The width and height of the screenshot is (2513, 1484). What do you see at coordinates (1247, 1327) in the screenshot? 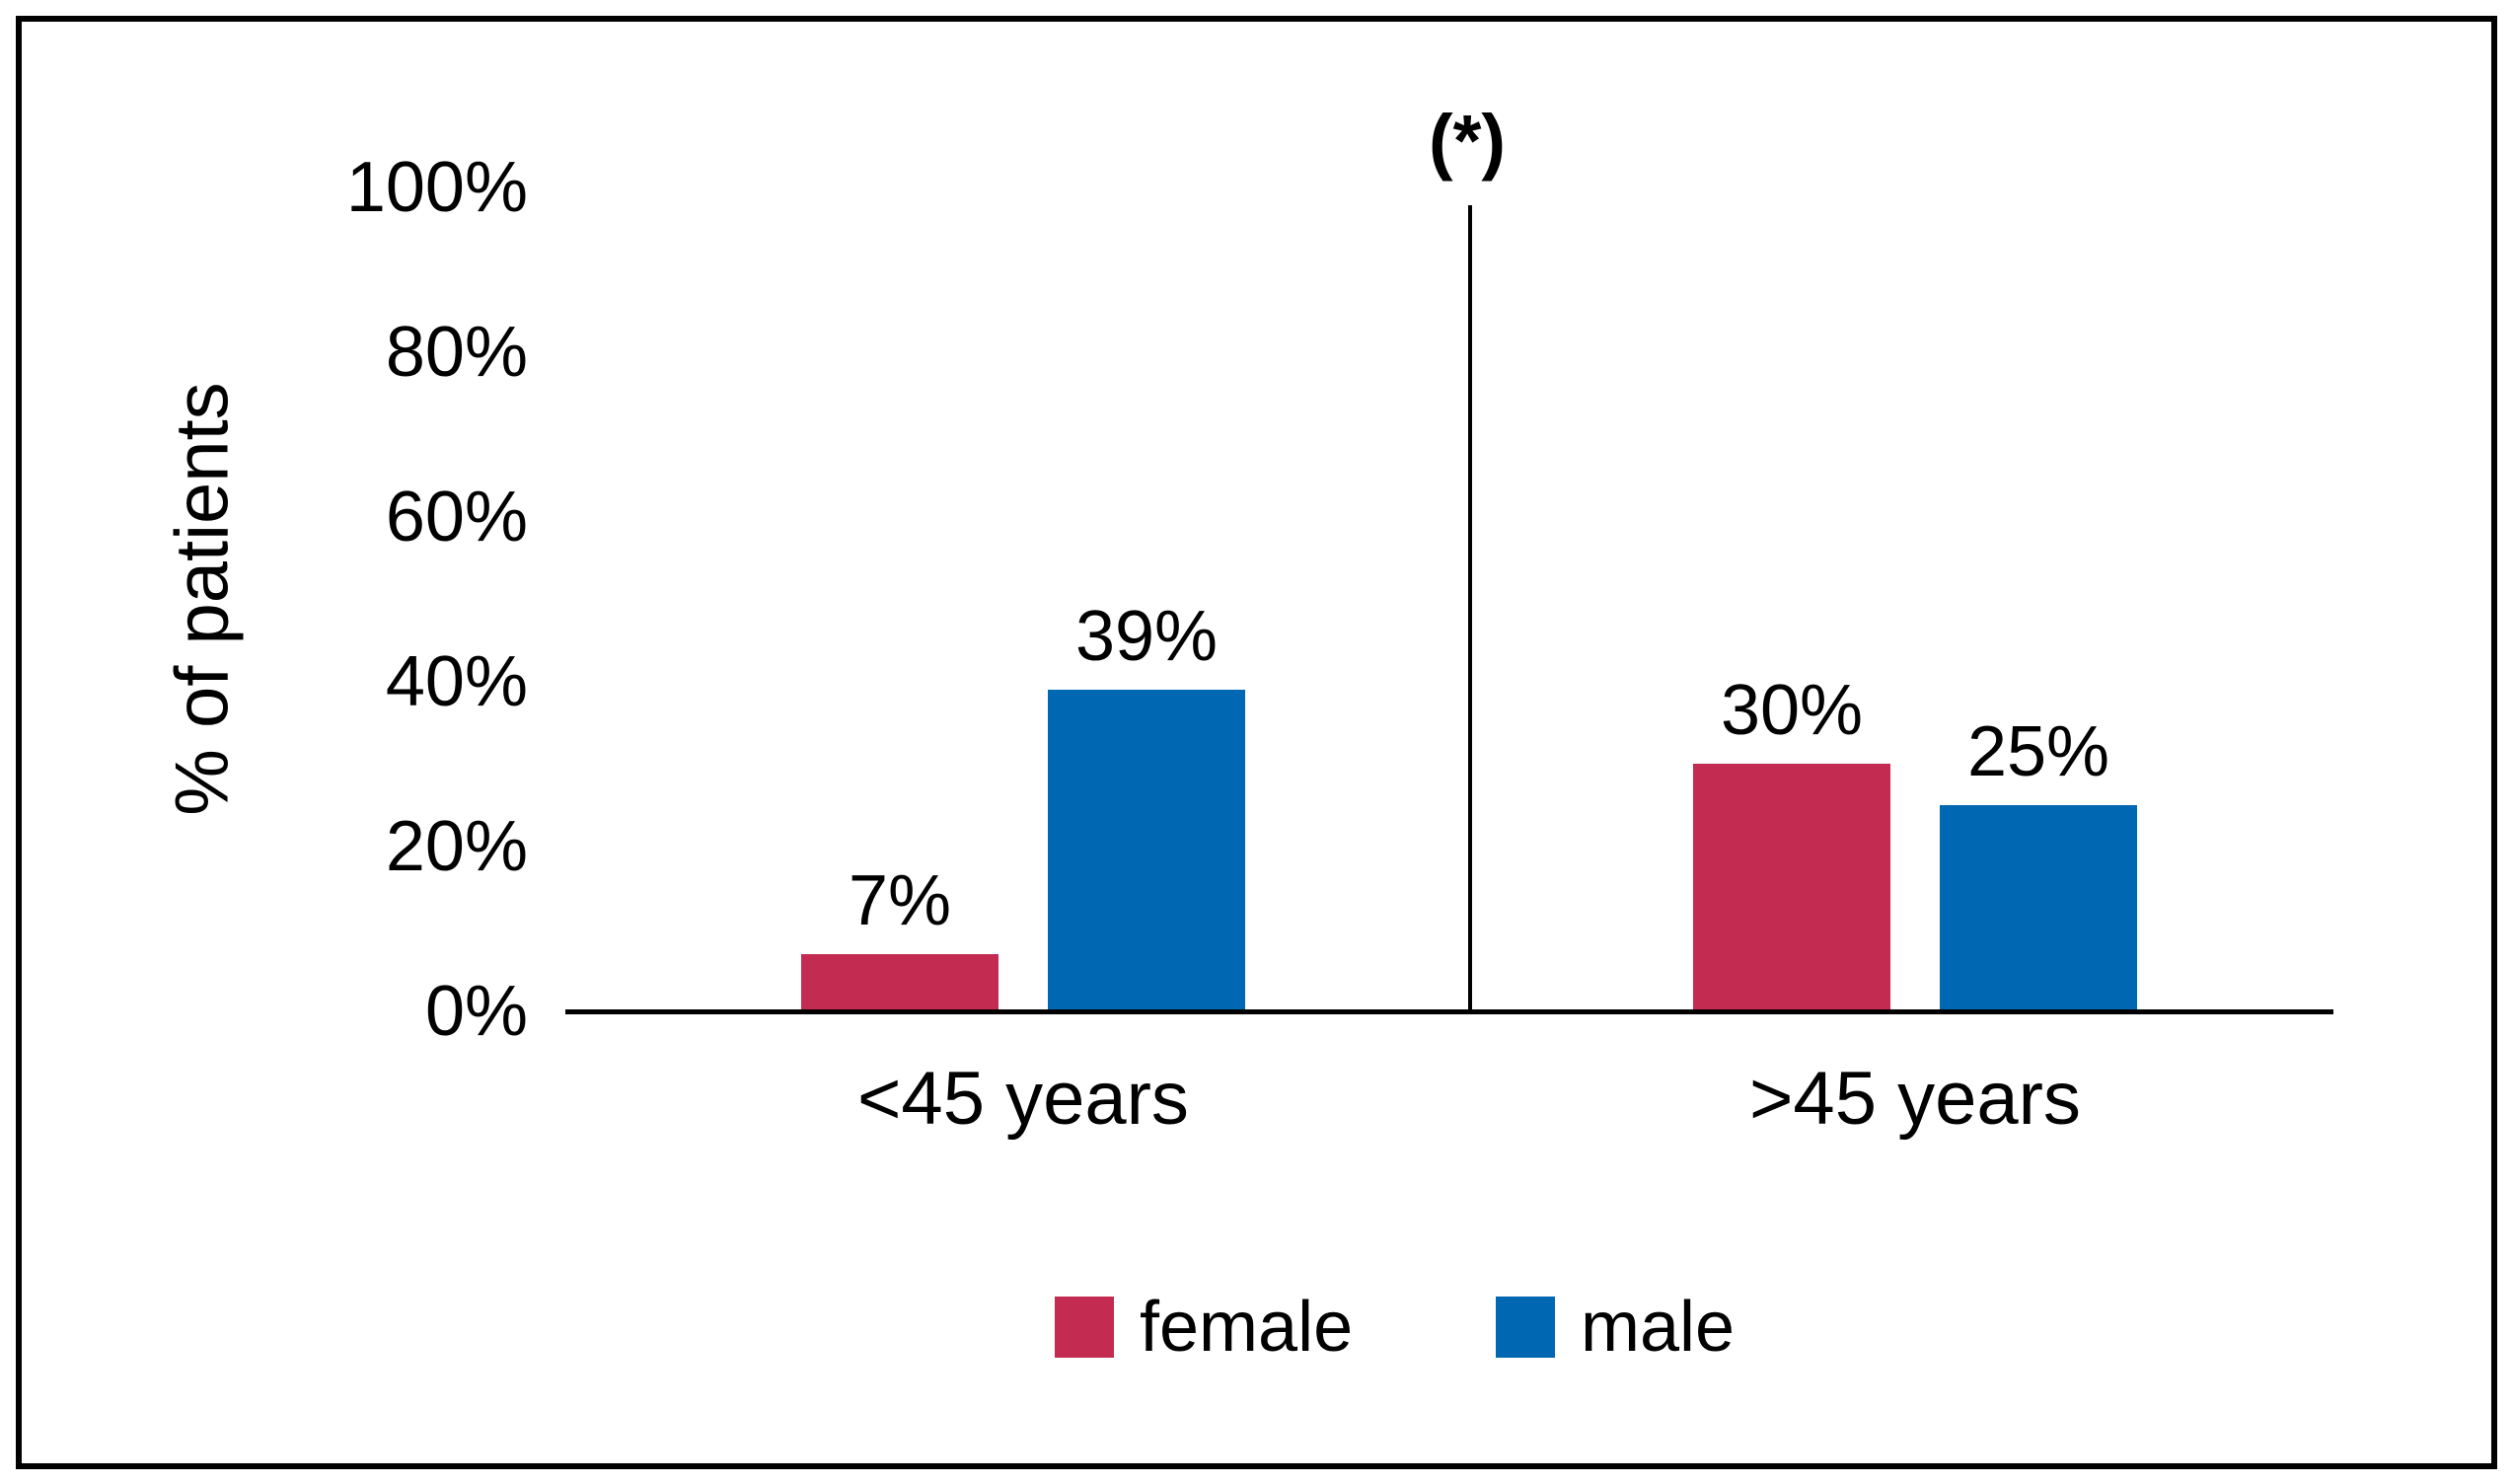
I see `legend-label: female` at bounding box center [1247, 1327].